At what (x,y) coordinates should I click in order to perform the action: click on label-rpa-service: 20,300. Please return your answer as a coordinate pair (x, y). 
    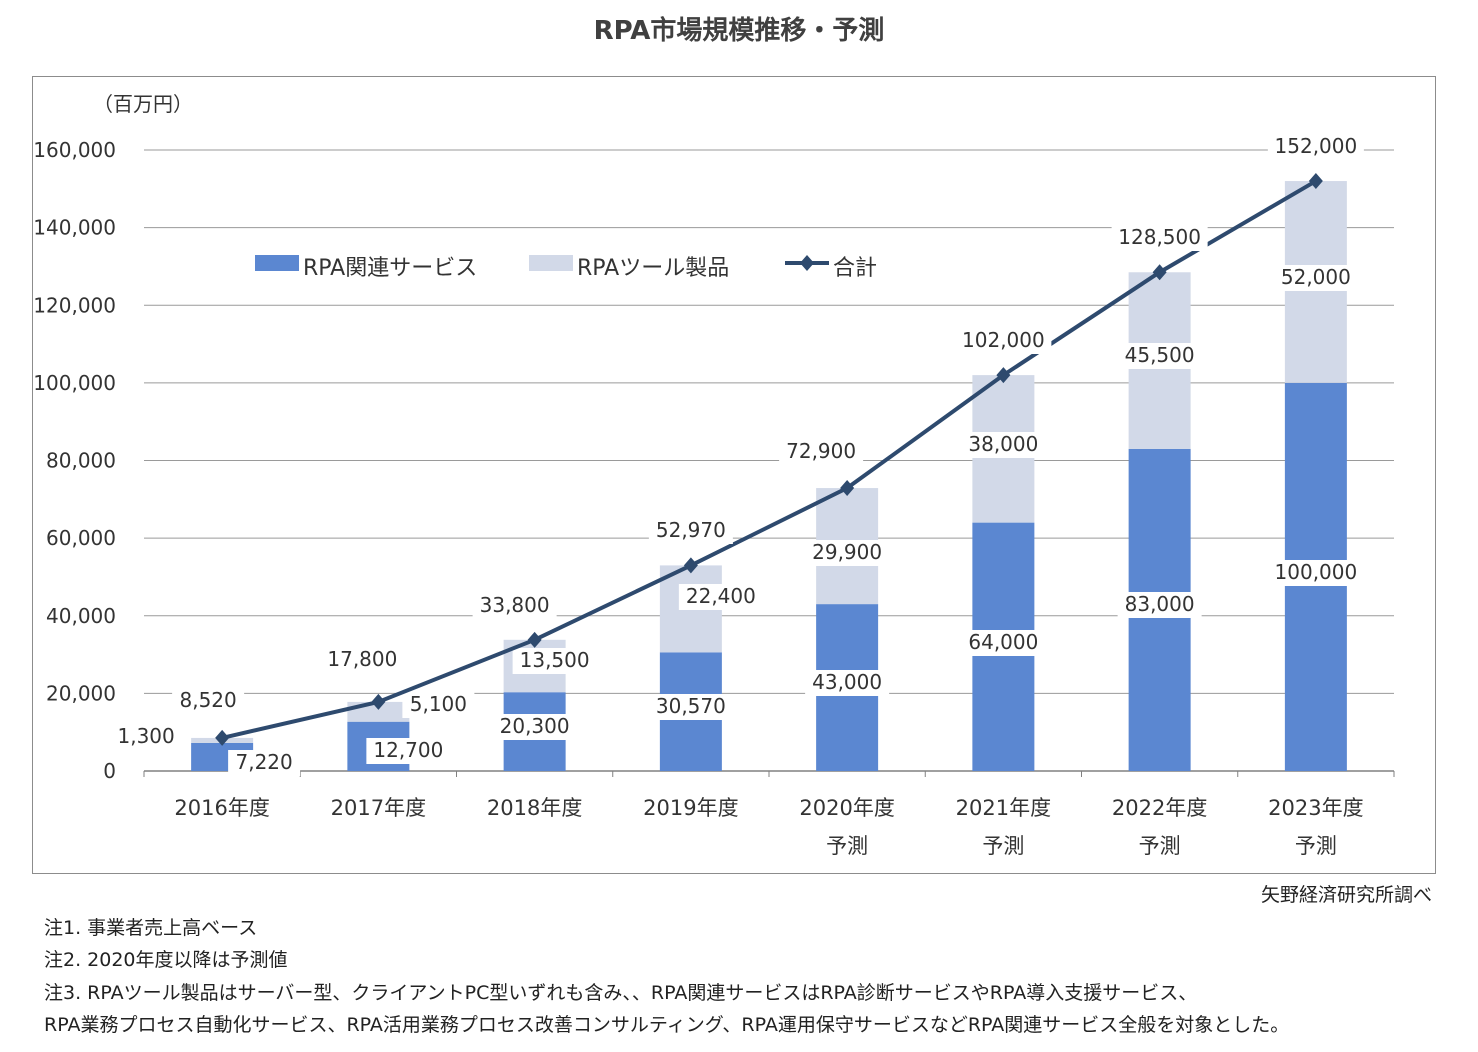
    Looking at the image, I should click on (535, 726).